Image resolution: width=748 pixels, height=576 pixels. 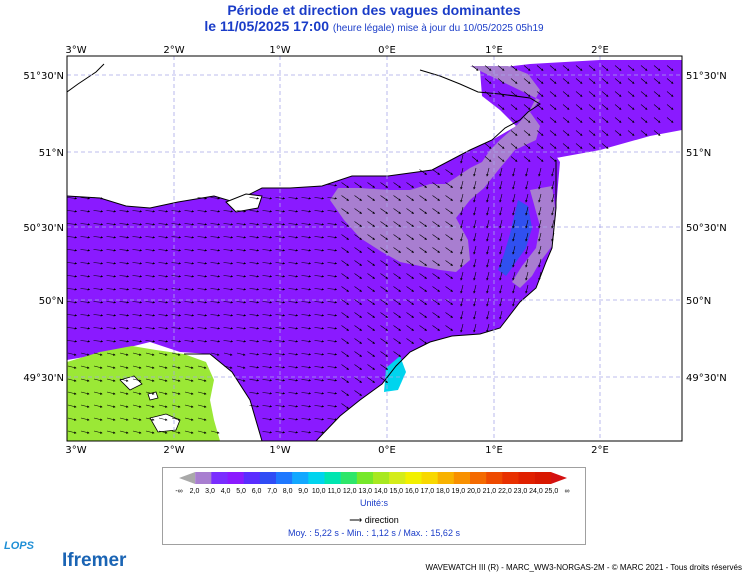 I want to click on legend-tick-label: 5,0, so click(x=241, y=491).